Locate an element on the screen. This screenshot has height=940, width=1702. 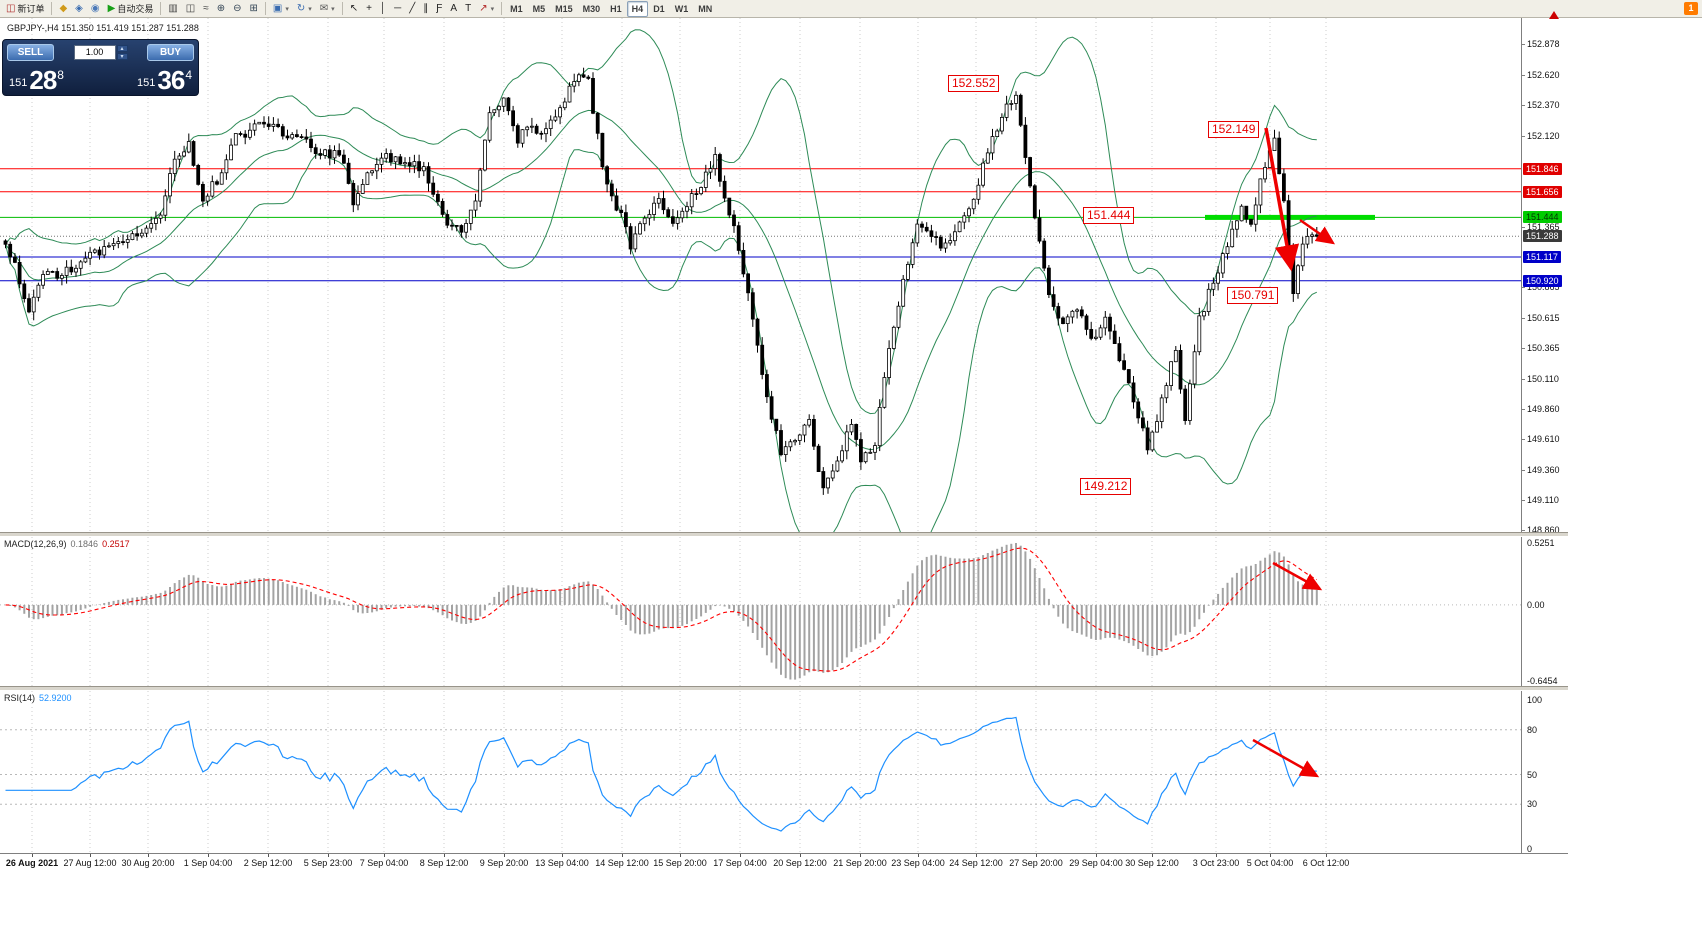
autotrading-button: ▶ 自动交易 is located at coordinates (131, 9).